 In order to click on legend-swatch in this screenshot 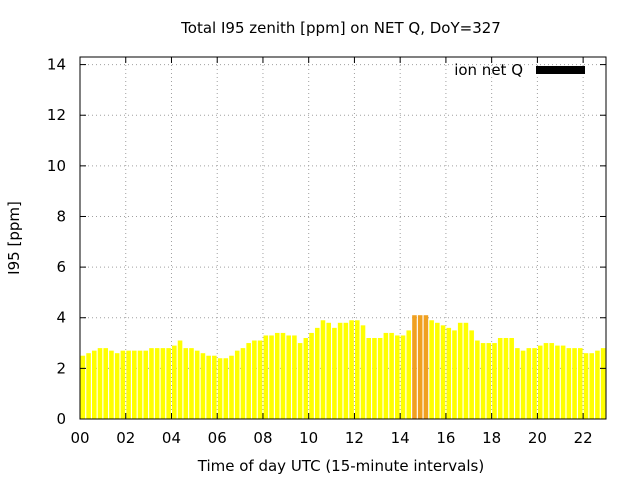, I will do `click(560, 70)`.